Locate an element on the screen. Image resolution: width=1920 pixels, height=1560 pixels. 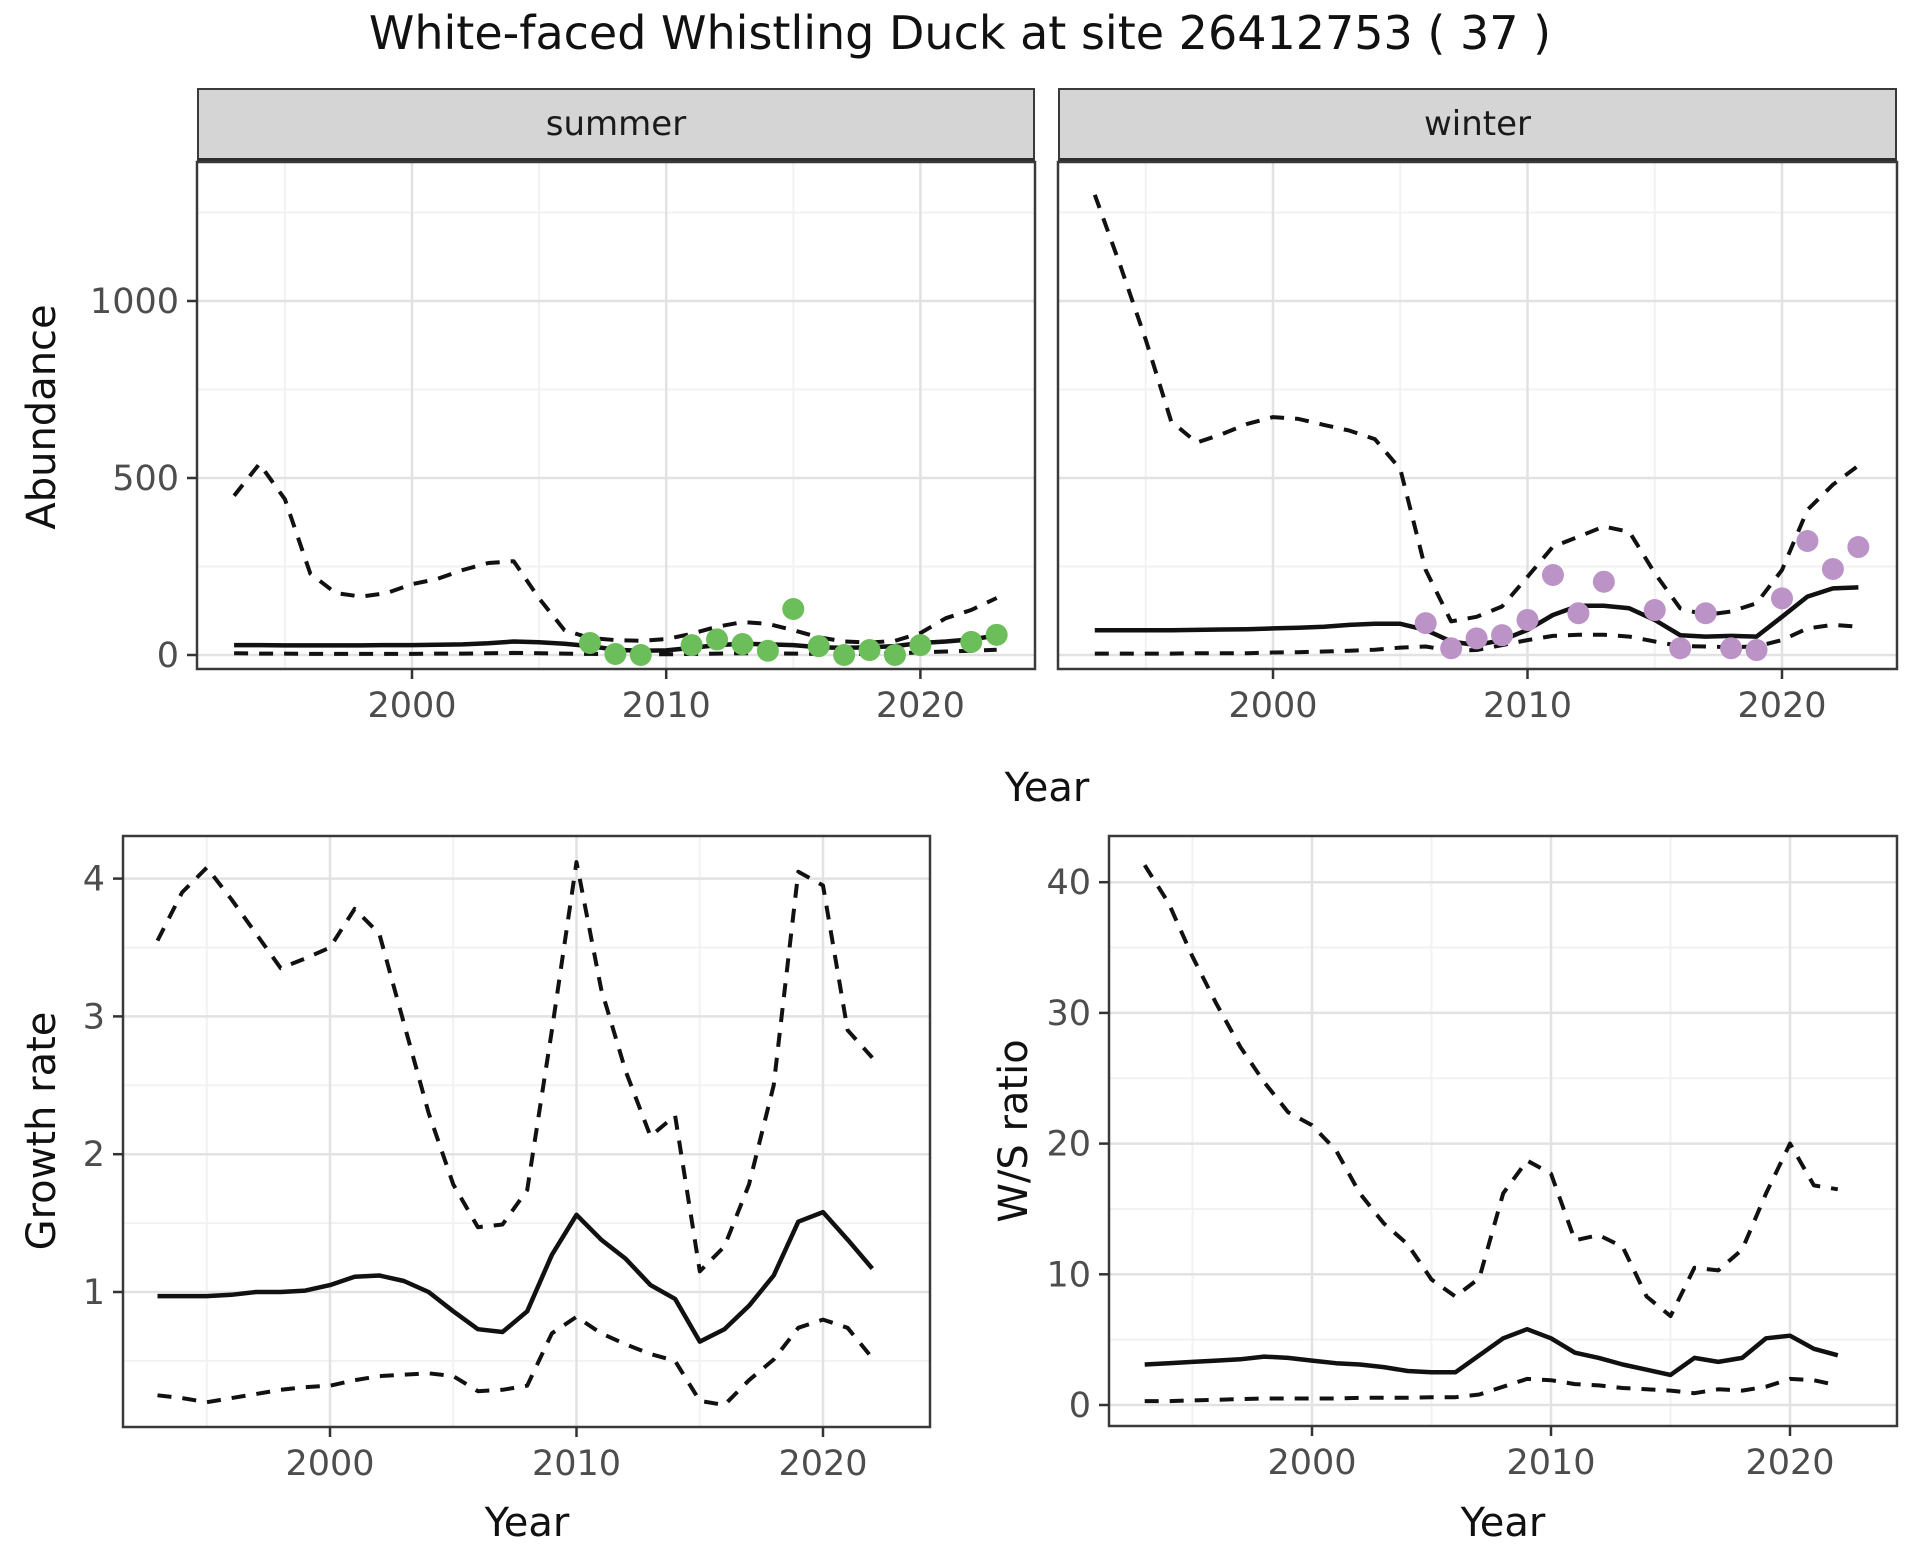
facet-strip-summer-label: summer is located at coordinates (616, 124).